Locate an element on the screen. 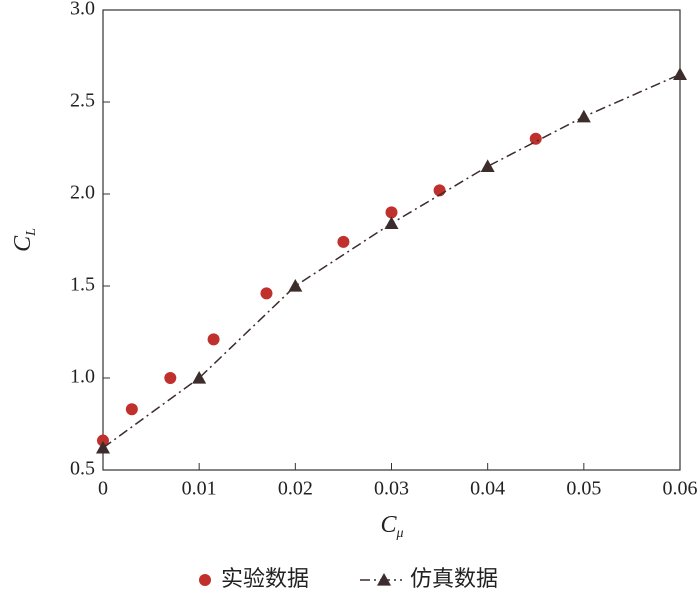 The height and width of the screenshot is (595, 700). legend-label: 仿真数据 is located at coordinates (454, 579).